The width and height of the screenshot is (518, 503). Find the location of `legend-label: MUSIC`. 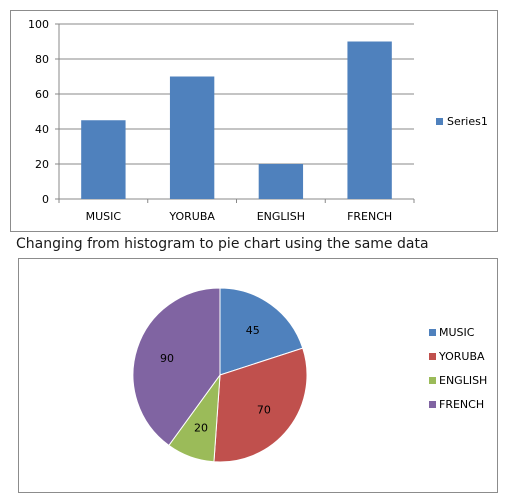

legend-label: MUSIC is located at coordinates (457, 332).